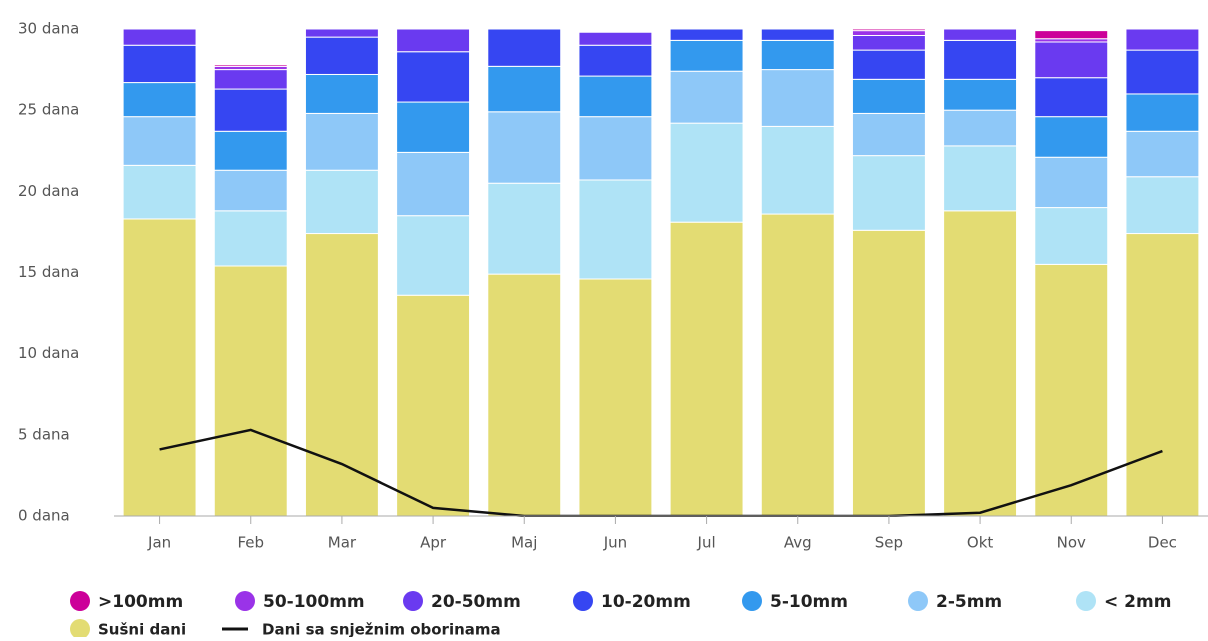 The height and width of the screenshot is (641, 1208). I want to click on legend-label: 5-10mm, so click(809, 602).